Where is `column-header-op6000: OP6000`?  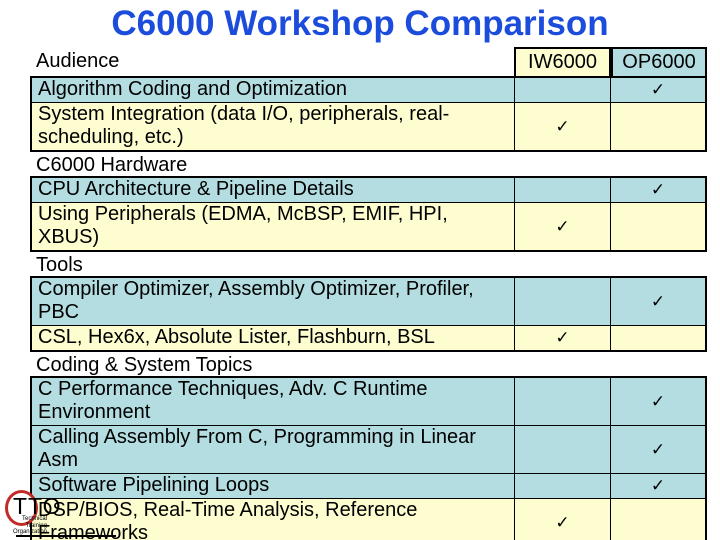 column-header-op6000: OP6000 is located at coordinates (659, 61).